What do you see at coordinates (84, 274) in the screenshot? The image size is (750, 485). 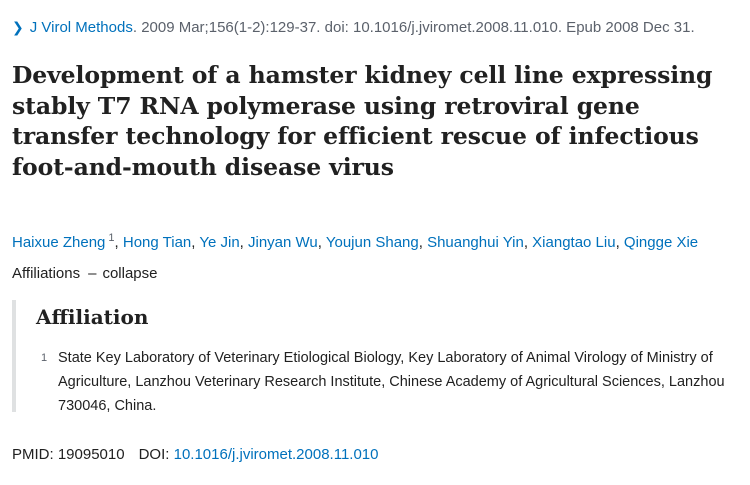 I see `affiliations-toggle: Affiliations – collapse` at bounding box center [84, 274].